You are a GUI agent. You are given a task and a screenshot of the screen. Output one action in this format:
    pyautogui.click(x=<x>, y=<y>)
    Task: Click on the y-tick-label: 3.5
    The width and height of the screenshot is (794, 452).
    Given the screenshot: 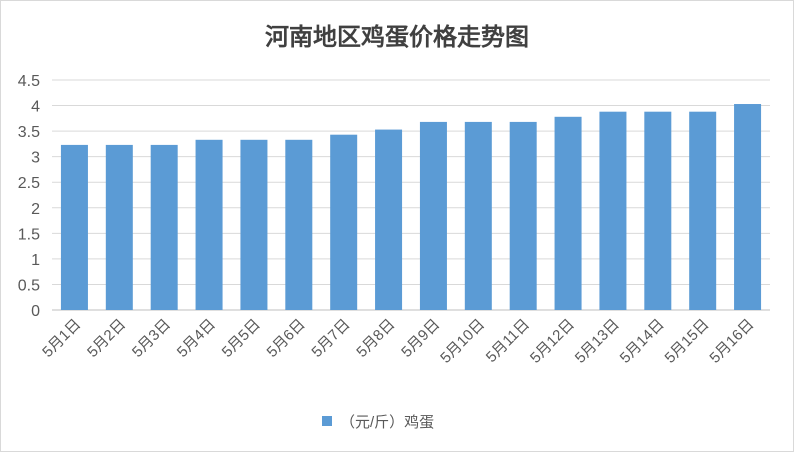 What is the action you would take?
    pyautogui.click(x=29, y=132)
    